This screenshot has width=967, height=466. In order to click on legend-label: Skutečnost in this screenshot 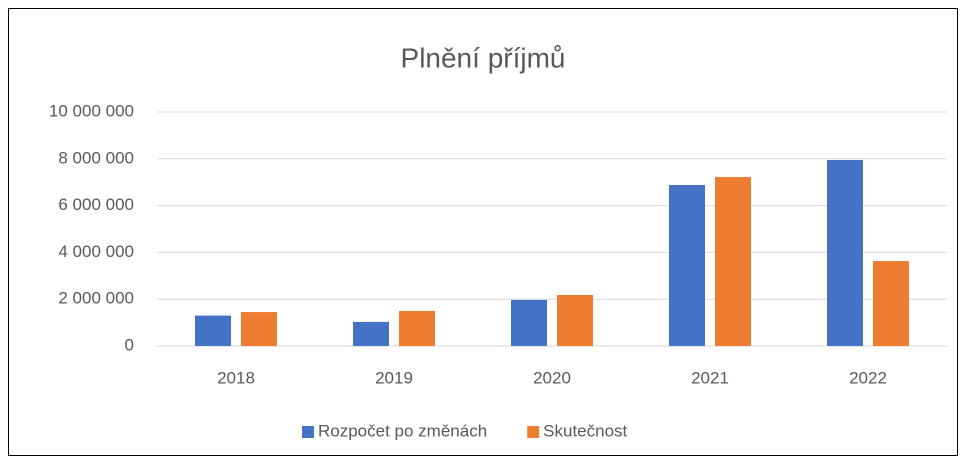, I will do `click(585, 430)`.